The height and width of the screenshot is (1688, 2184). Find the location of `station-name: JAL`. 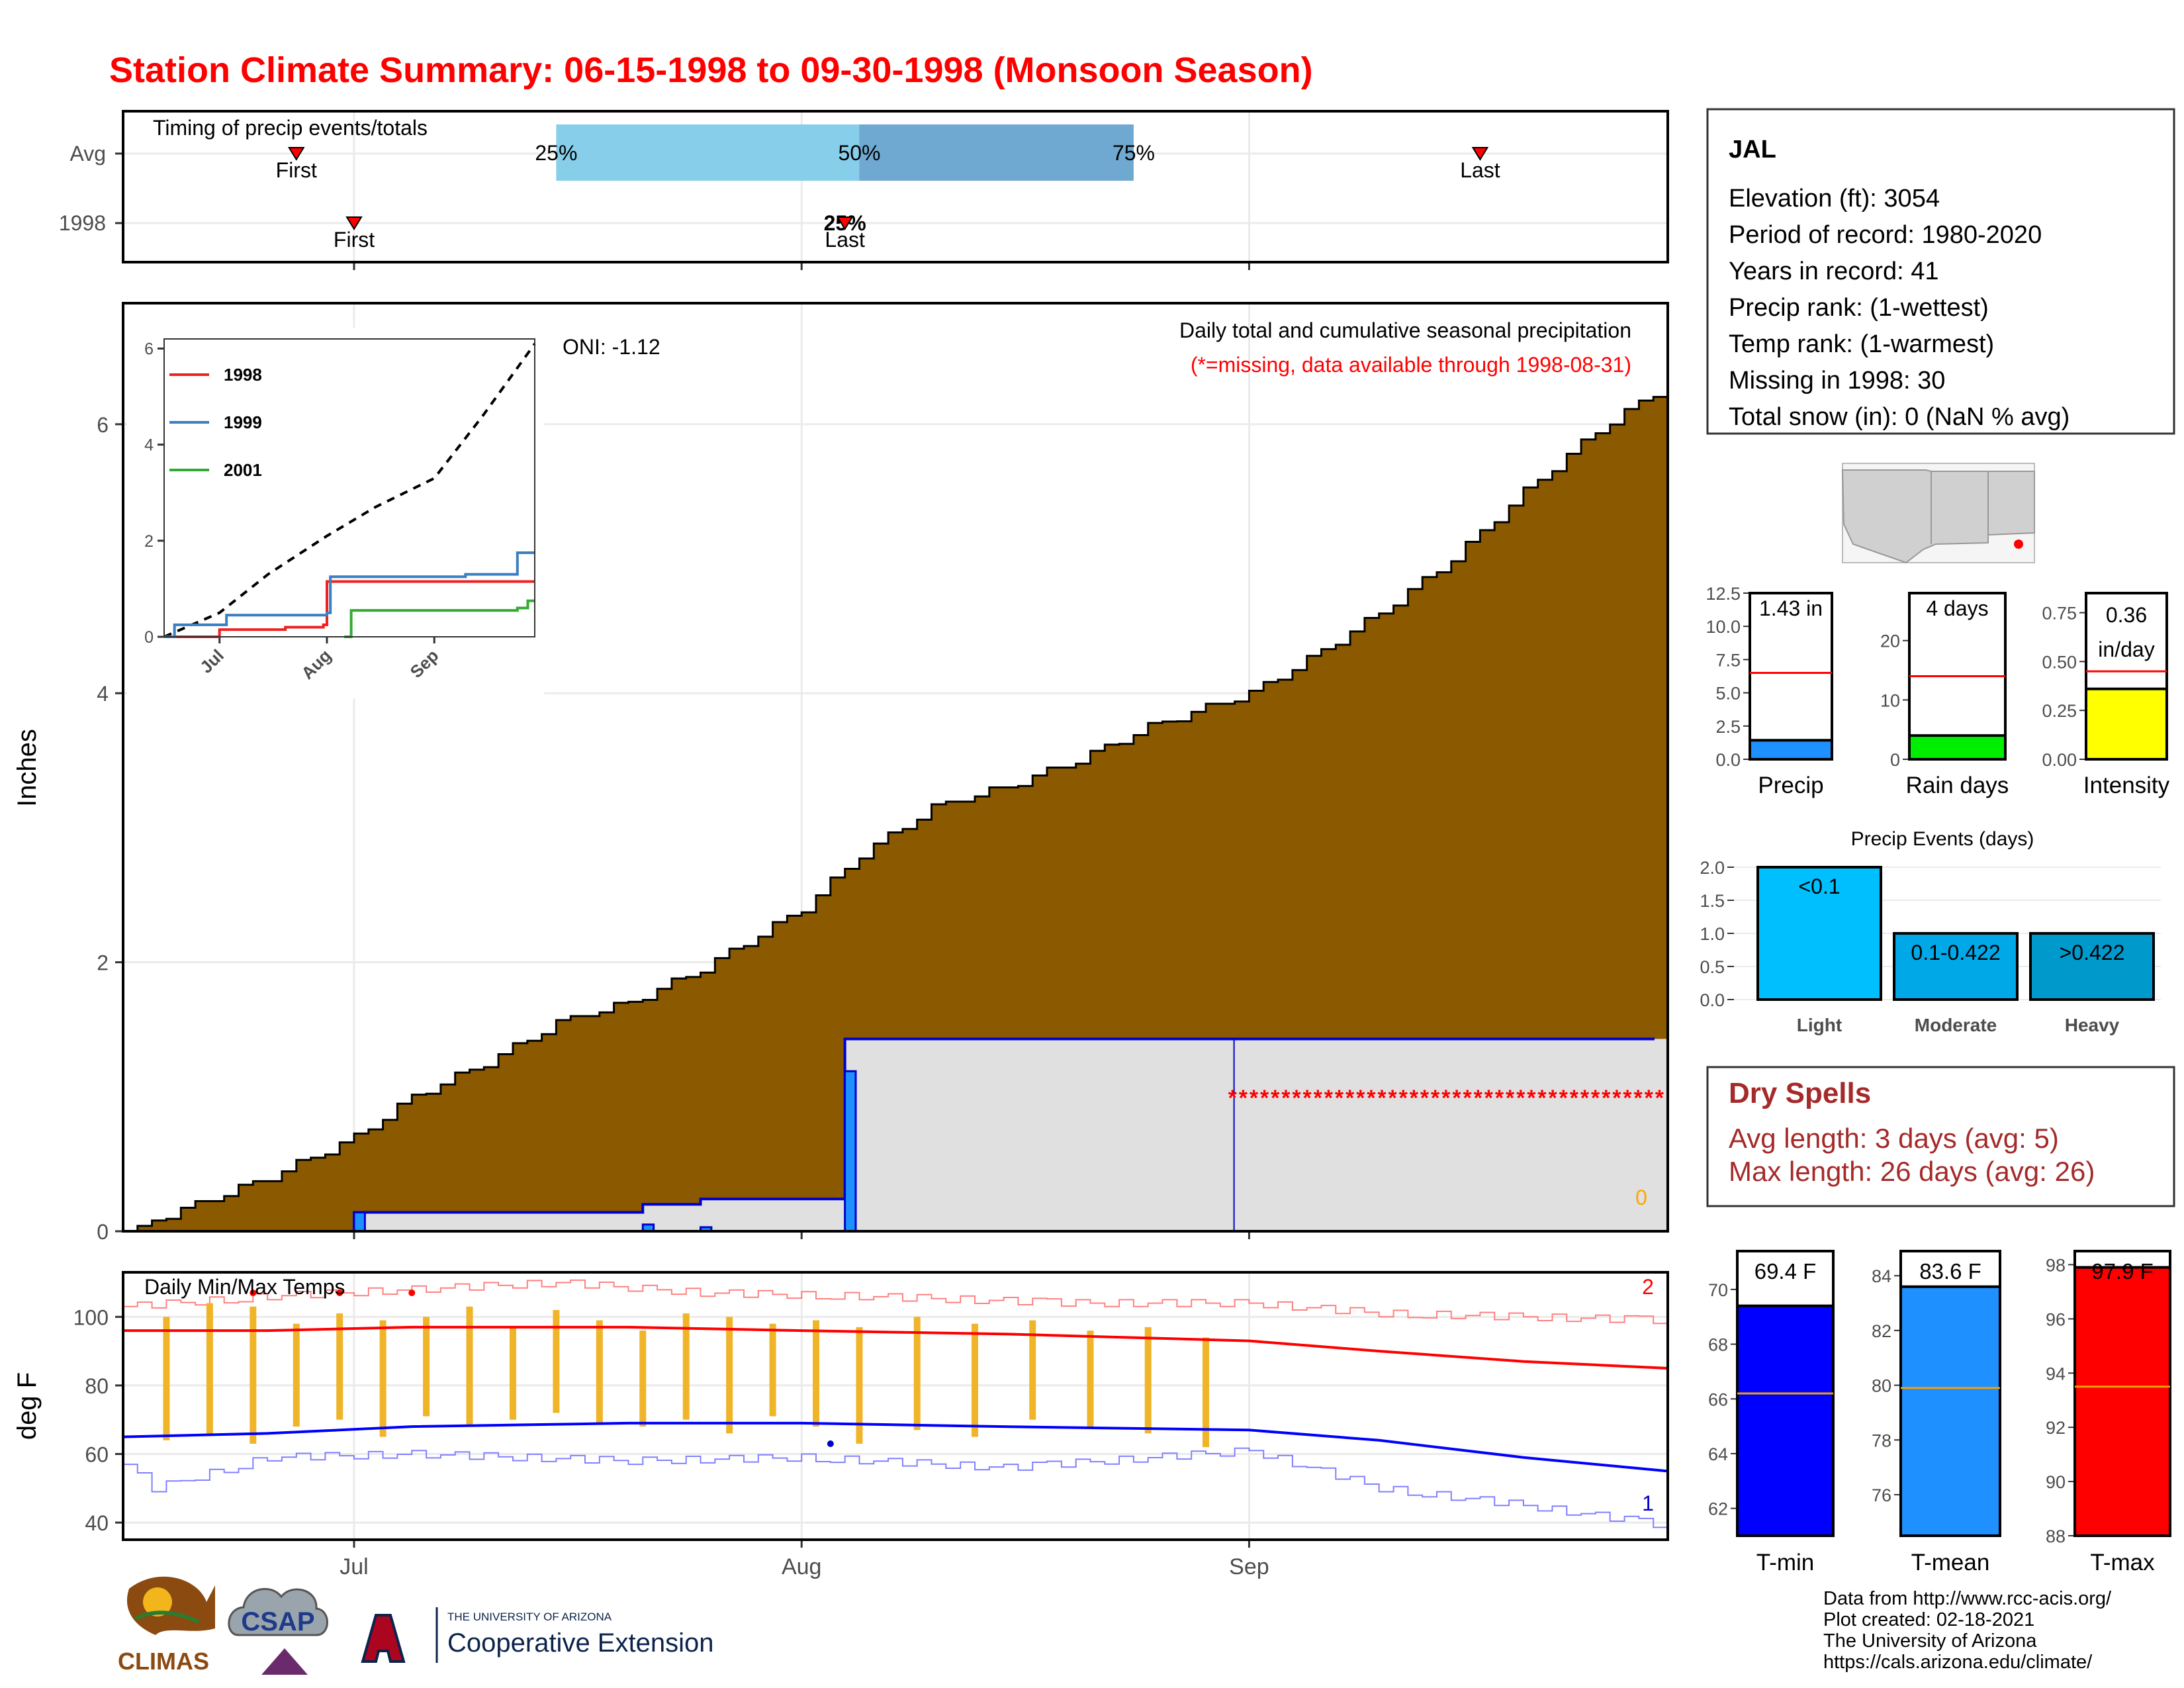

station-name: JAL is located at coordinates (1752, 150).